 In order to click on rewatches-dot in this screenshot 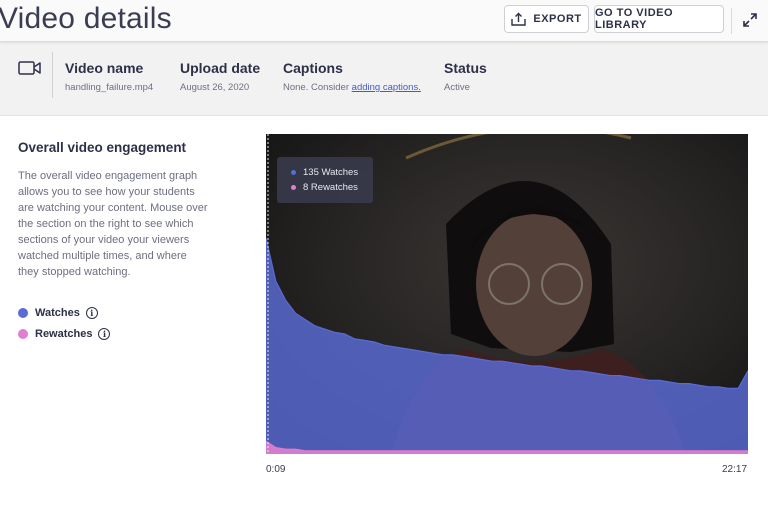, I will do `click(293, 187)`.